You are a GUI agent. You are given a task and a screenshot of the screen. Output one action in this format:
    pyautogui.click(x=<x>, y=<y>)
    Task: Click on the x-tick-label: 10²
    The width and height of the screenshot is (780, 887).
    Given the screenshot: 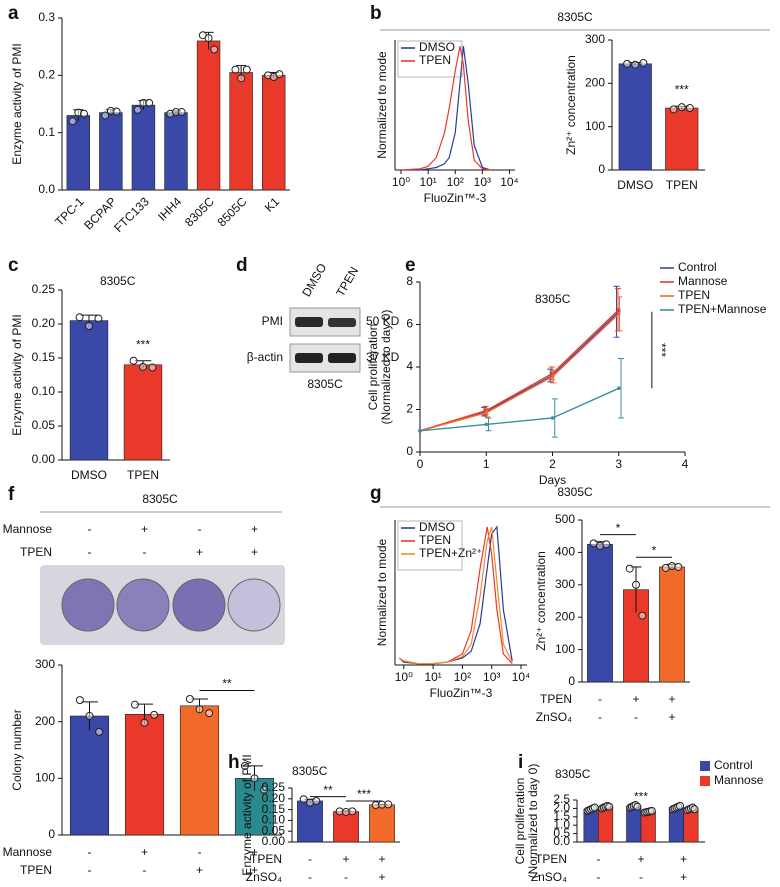 What is the action you would take?
    pyautogui.click(x=455, y=182)
    